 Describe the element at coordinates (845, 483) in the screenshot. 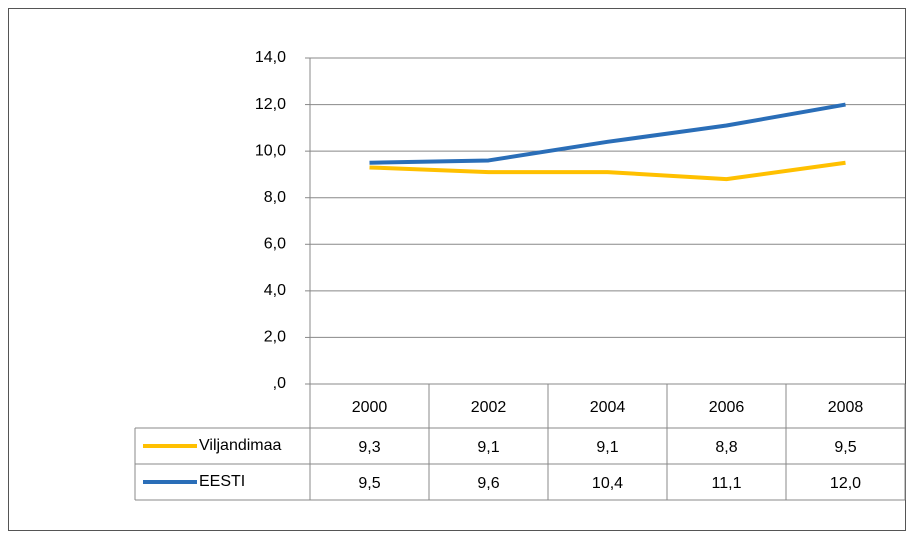

I see `data-table-value: 12,0` at that location.